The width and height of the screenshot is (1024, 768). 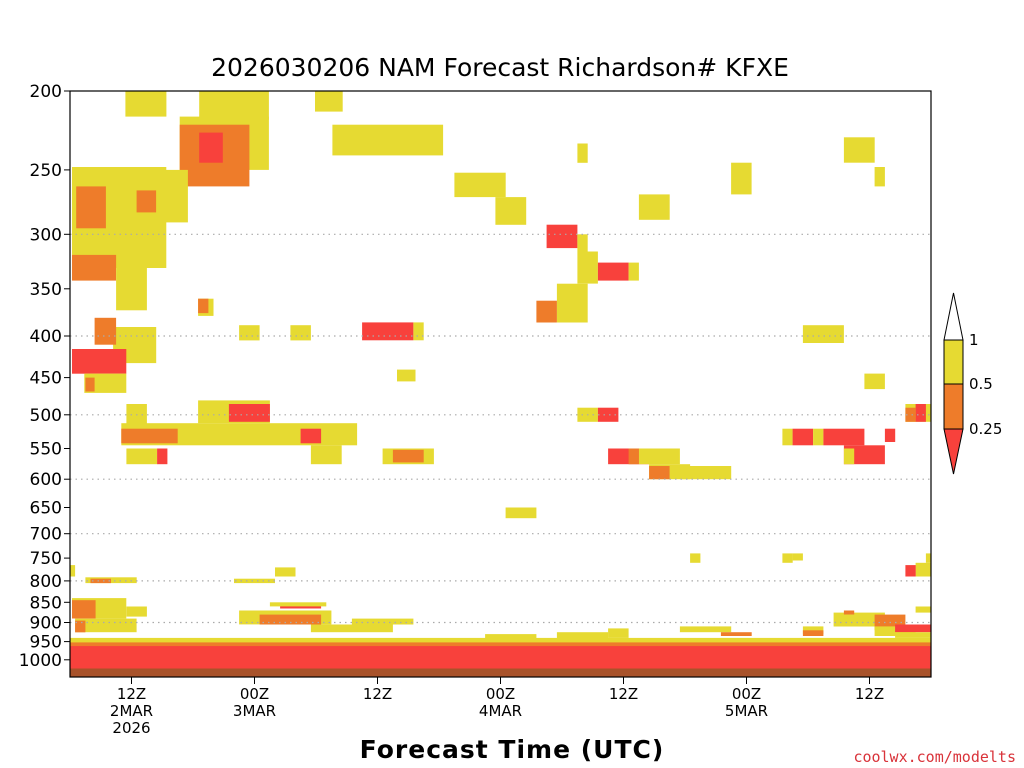 I want to click on y-tick-label: 550, so click(x=46, y=450).